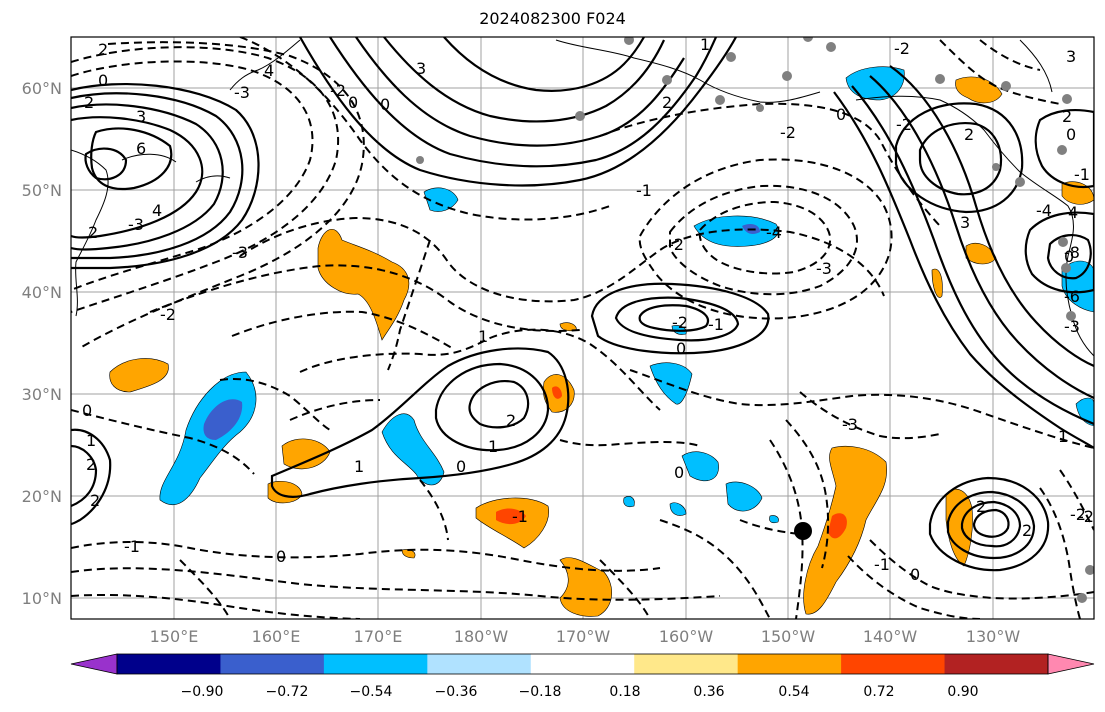  I want to click on lat-tick-label: 30°N, so click(42, 394).